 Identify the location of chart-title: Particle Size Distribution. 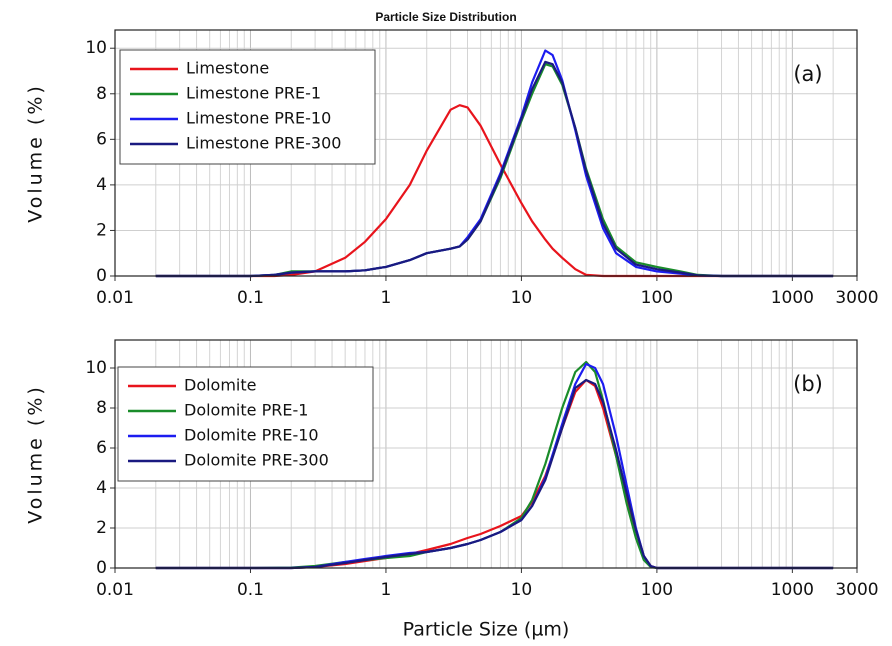
(445, 17).